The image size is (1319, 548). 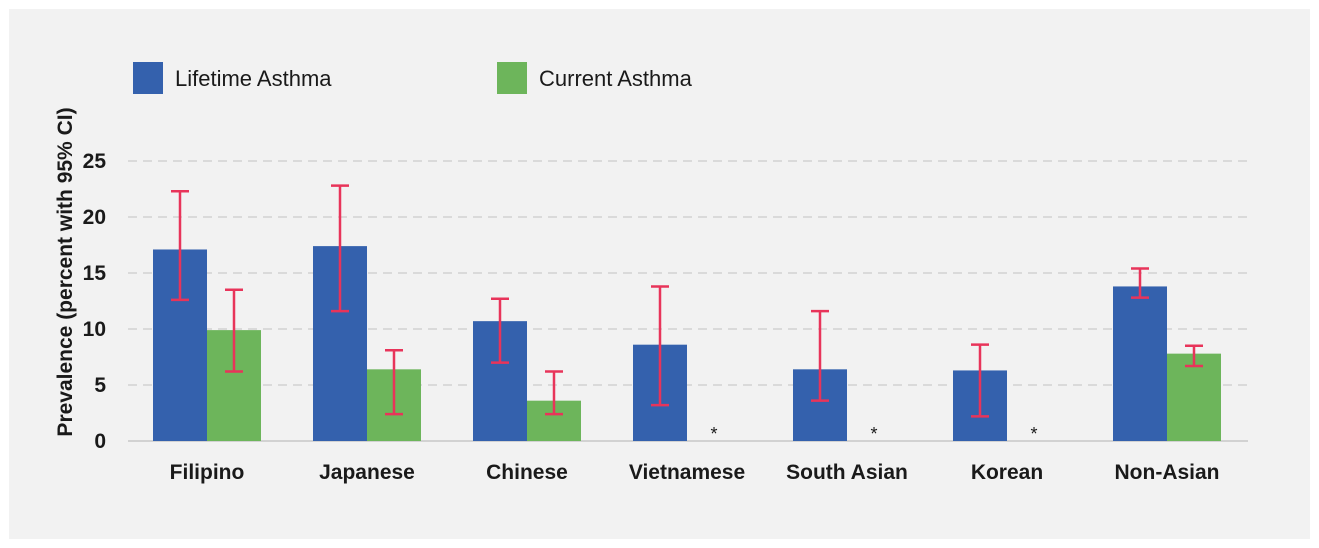 What do you see at coordinates (1194, 397) in the screenshot?
I see `bar-current` at bounding box center [1194, 397].